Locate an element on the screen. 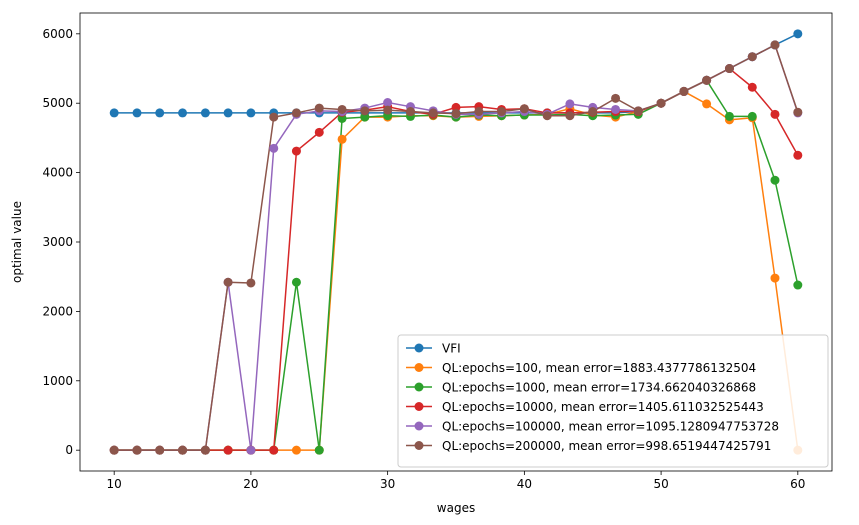  x-tick-label: 40 is located at coordinates (524, 484).